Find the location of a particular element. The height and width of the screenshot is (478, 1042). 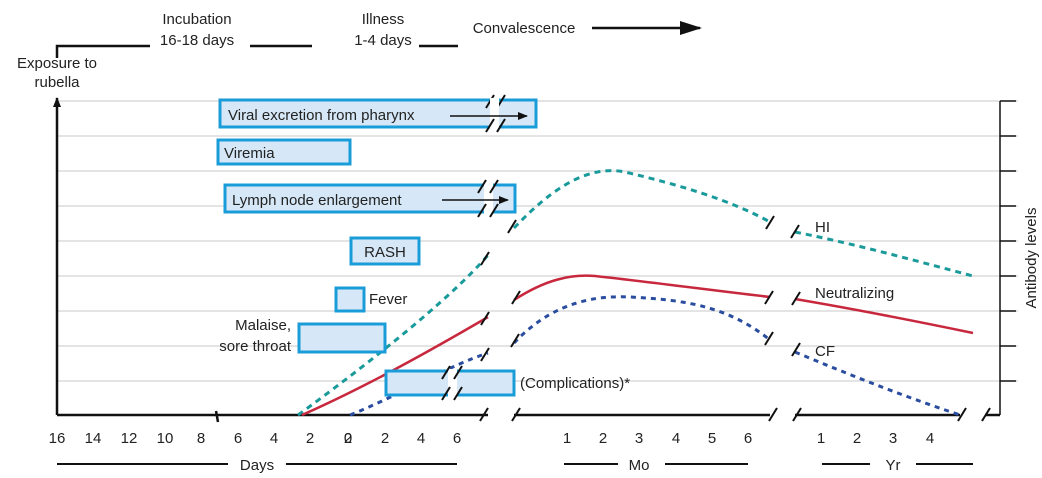

exposure-label-2: rubella is located at coordinates (57, 82).